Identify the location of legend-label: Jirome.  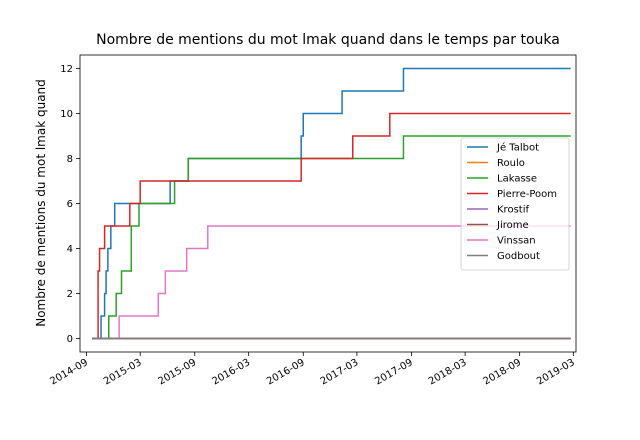
(512, 225).